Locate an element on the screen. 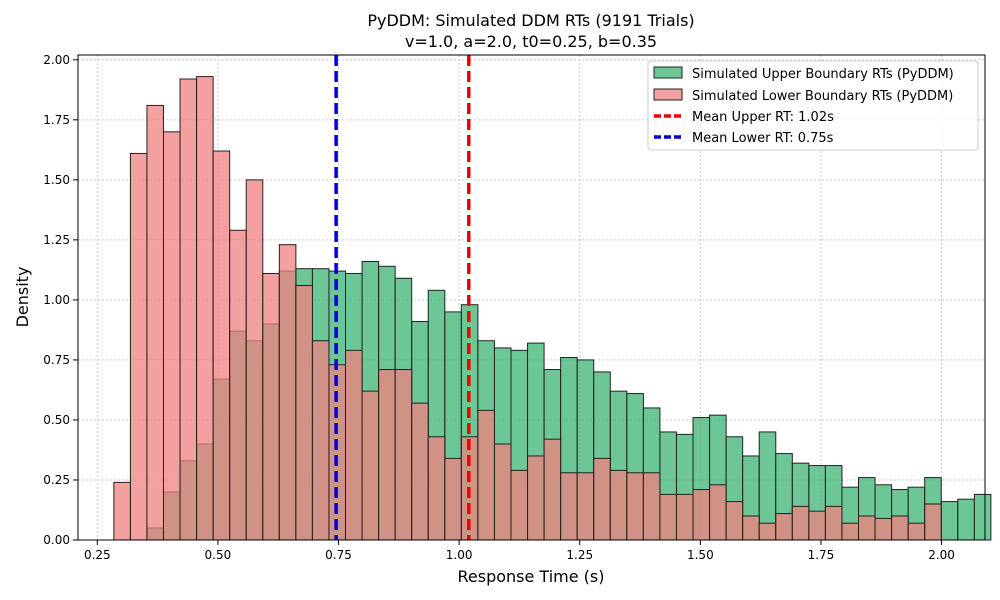  legend-entry-lower: Simulated Lower Boundary RTs (PyDDM) is located at coordinates (803, 96).